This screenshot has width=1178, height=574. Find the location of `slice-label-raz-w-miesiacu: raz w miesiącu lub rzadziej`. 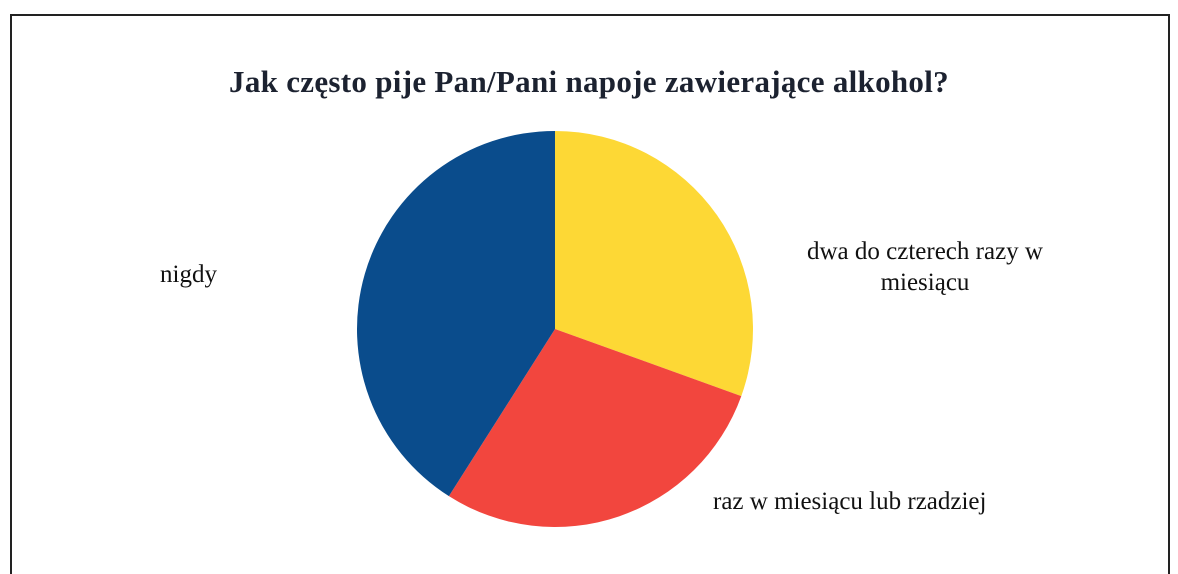

slice-label-raz-w-miesiacu: raz w miesiącu lub rzadziej is located at coordinates (850, 501).